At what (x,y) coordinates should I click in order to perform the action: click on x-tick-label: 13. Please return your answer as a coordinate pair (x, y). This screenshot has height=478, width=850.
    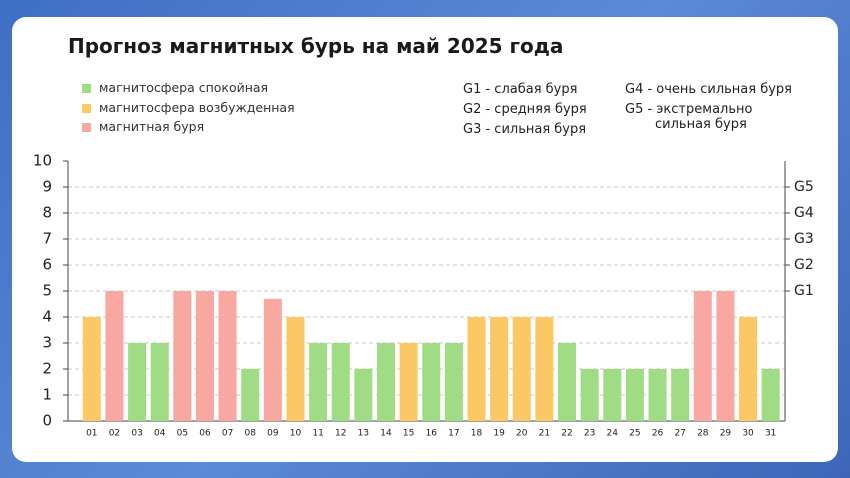
    Looking at the image, I should click on (363, 434).